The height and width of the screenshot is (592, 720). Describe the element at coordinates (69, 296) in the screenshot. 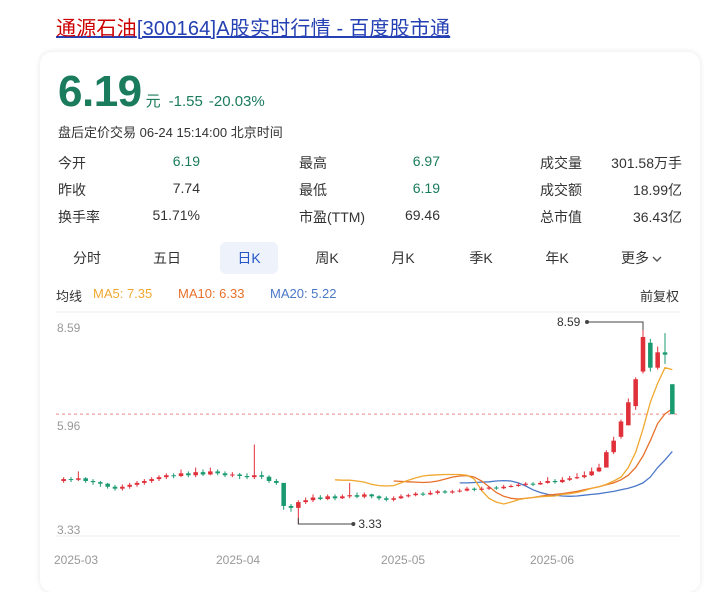

I see `ma-label: 均线` at that location.